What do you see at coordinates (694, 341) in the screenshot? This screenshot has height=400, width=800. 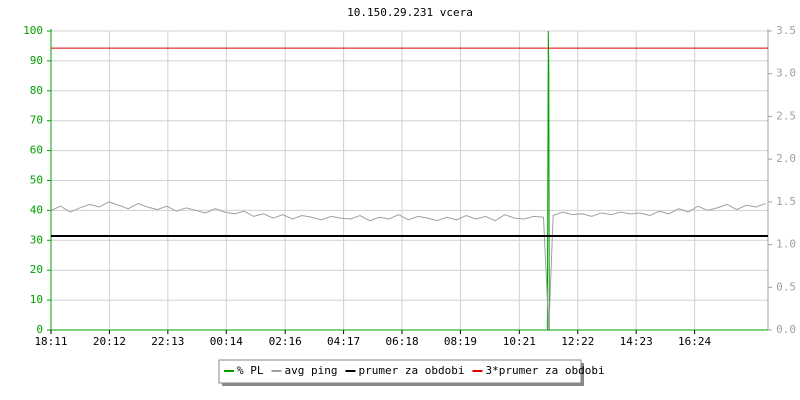 I see `x-tick-label: 16:24` at bounding box center [694, 341].